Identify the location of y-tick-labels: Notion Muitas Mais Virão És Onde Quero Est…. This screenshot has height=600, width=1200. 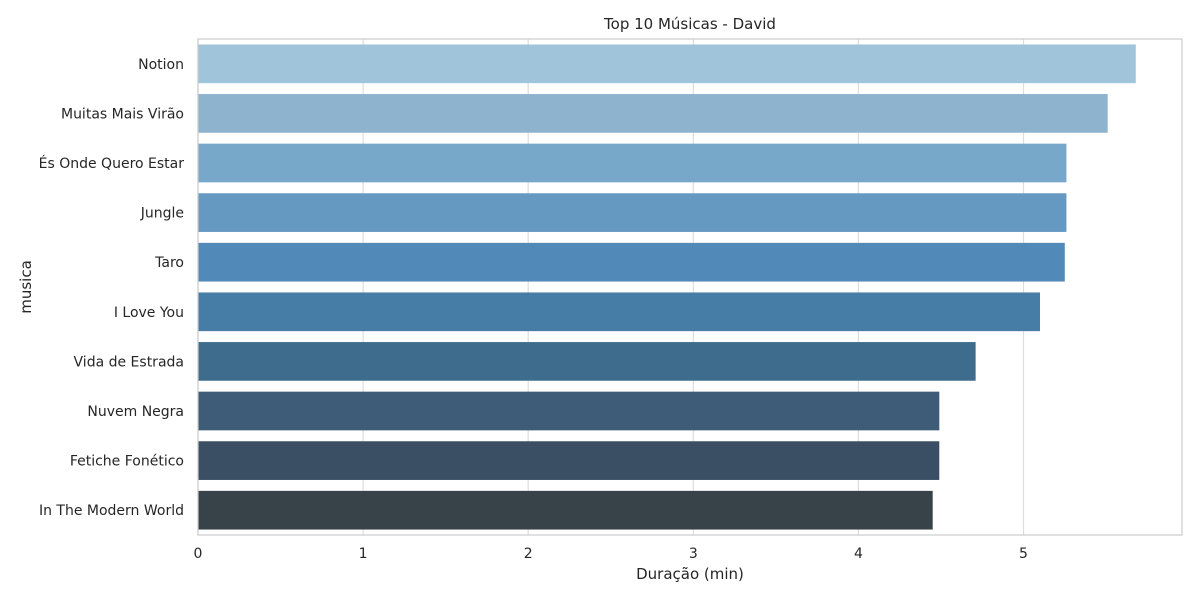
(112, 288).